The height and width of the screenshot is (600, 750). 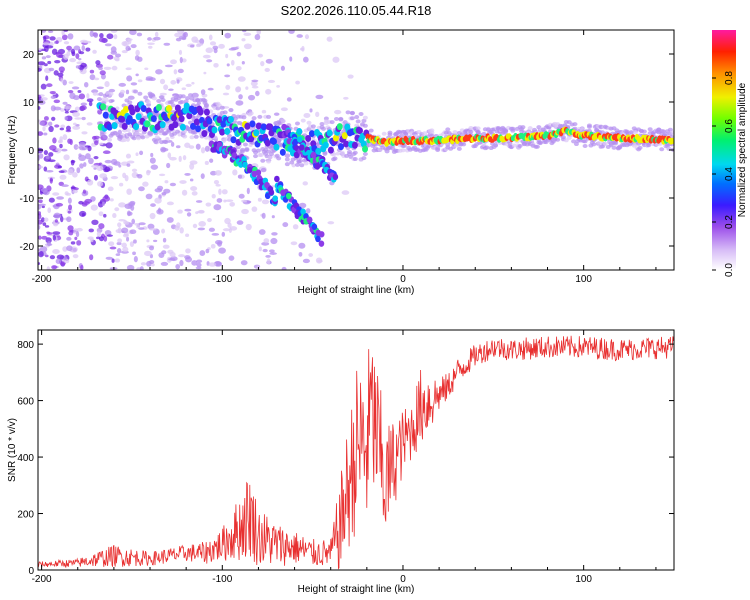 I want to click on y-tick-label: 200, so click(x=25, y=515).